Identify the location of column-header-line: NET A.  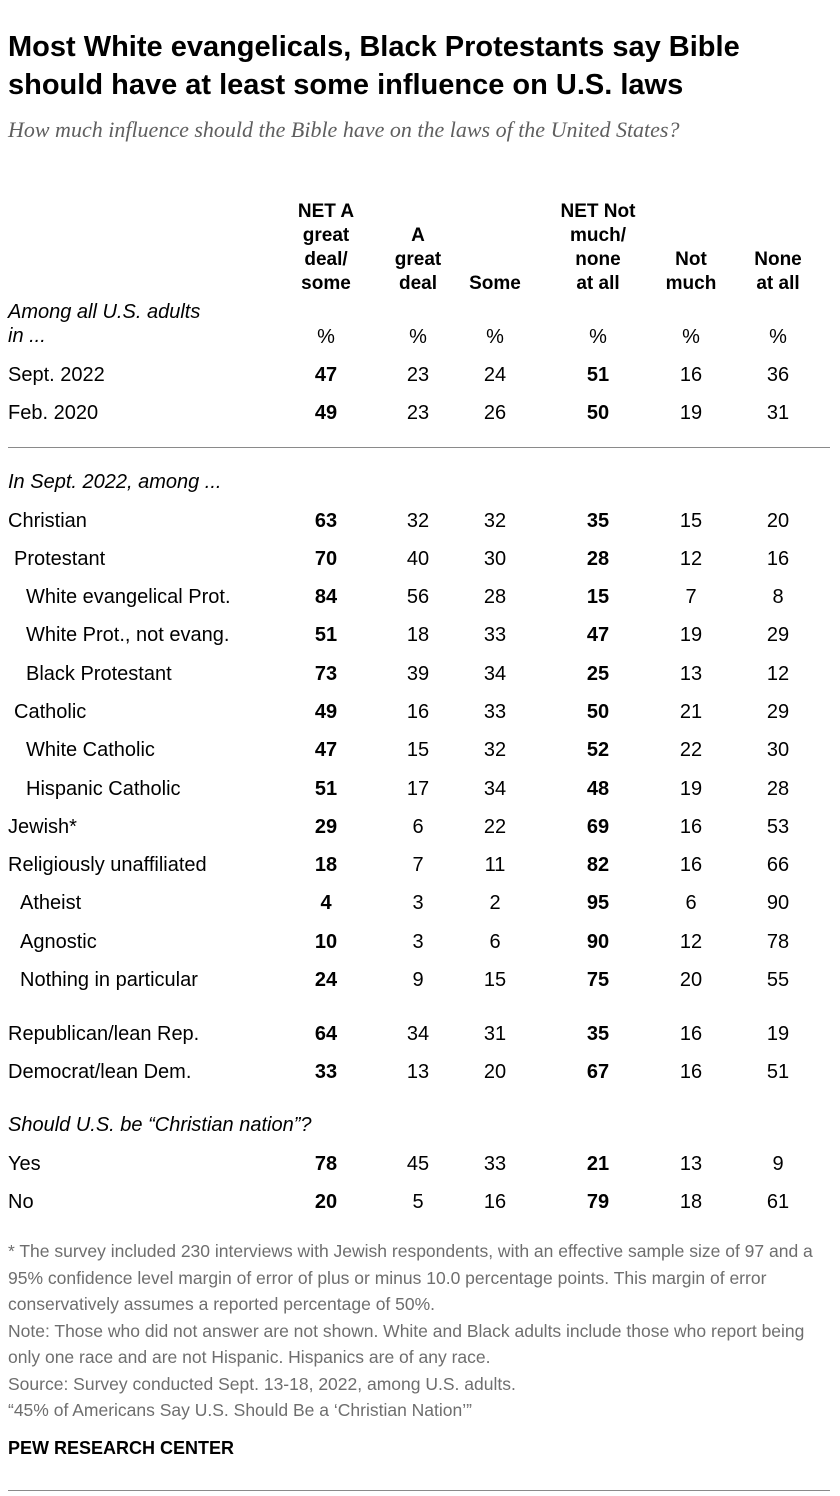
(326, 211).